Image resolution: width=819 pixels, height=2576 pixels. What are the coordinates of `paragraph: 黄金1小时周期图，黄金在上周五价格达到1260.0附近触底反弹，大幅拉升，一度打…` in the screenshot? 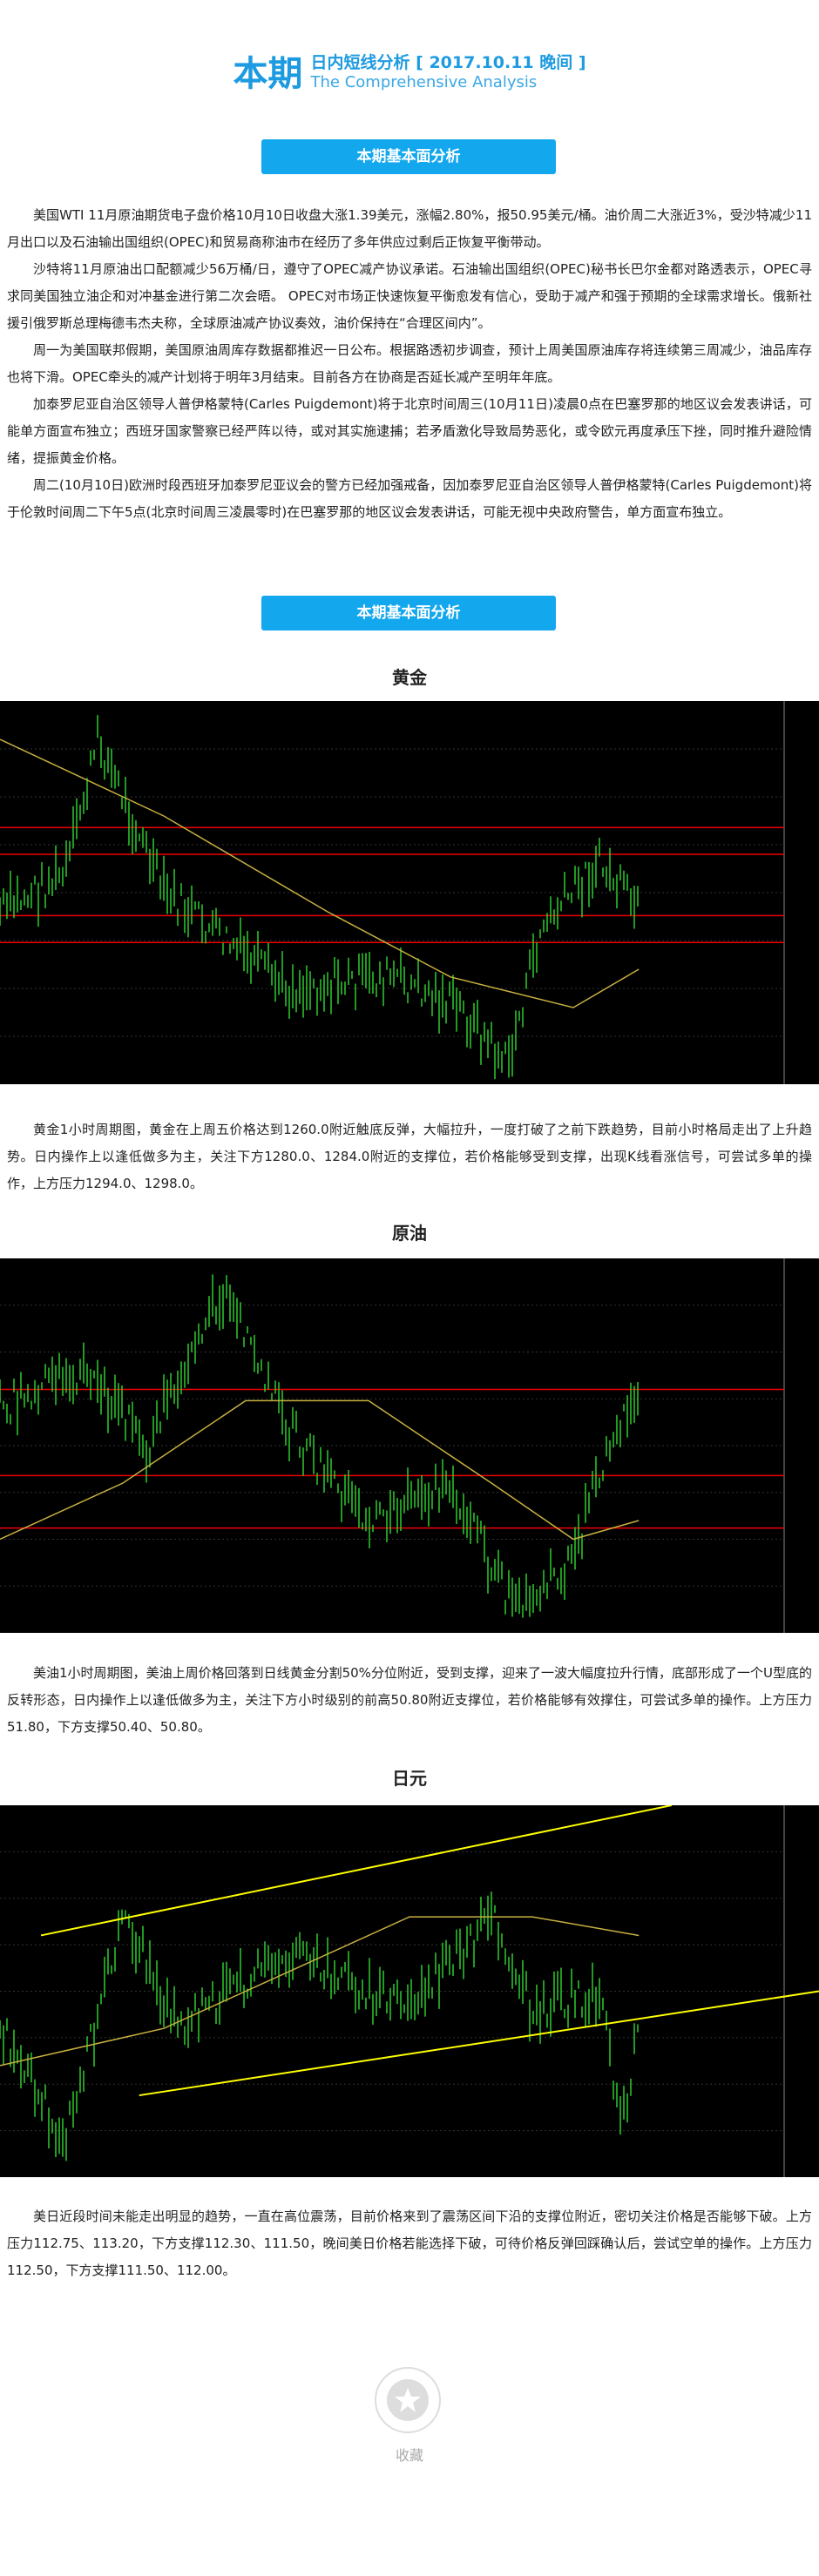 It's located at (409, 1156).